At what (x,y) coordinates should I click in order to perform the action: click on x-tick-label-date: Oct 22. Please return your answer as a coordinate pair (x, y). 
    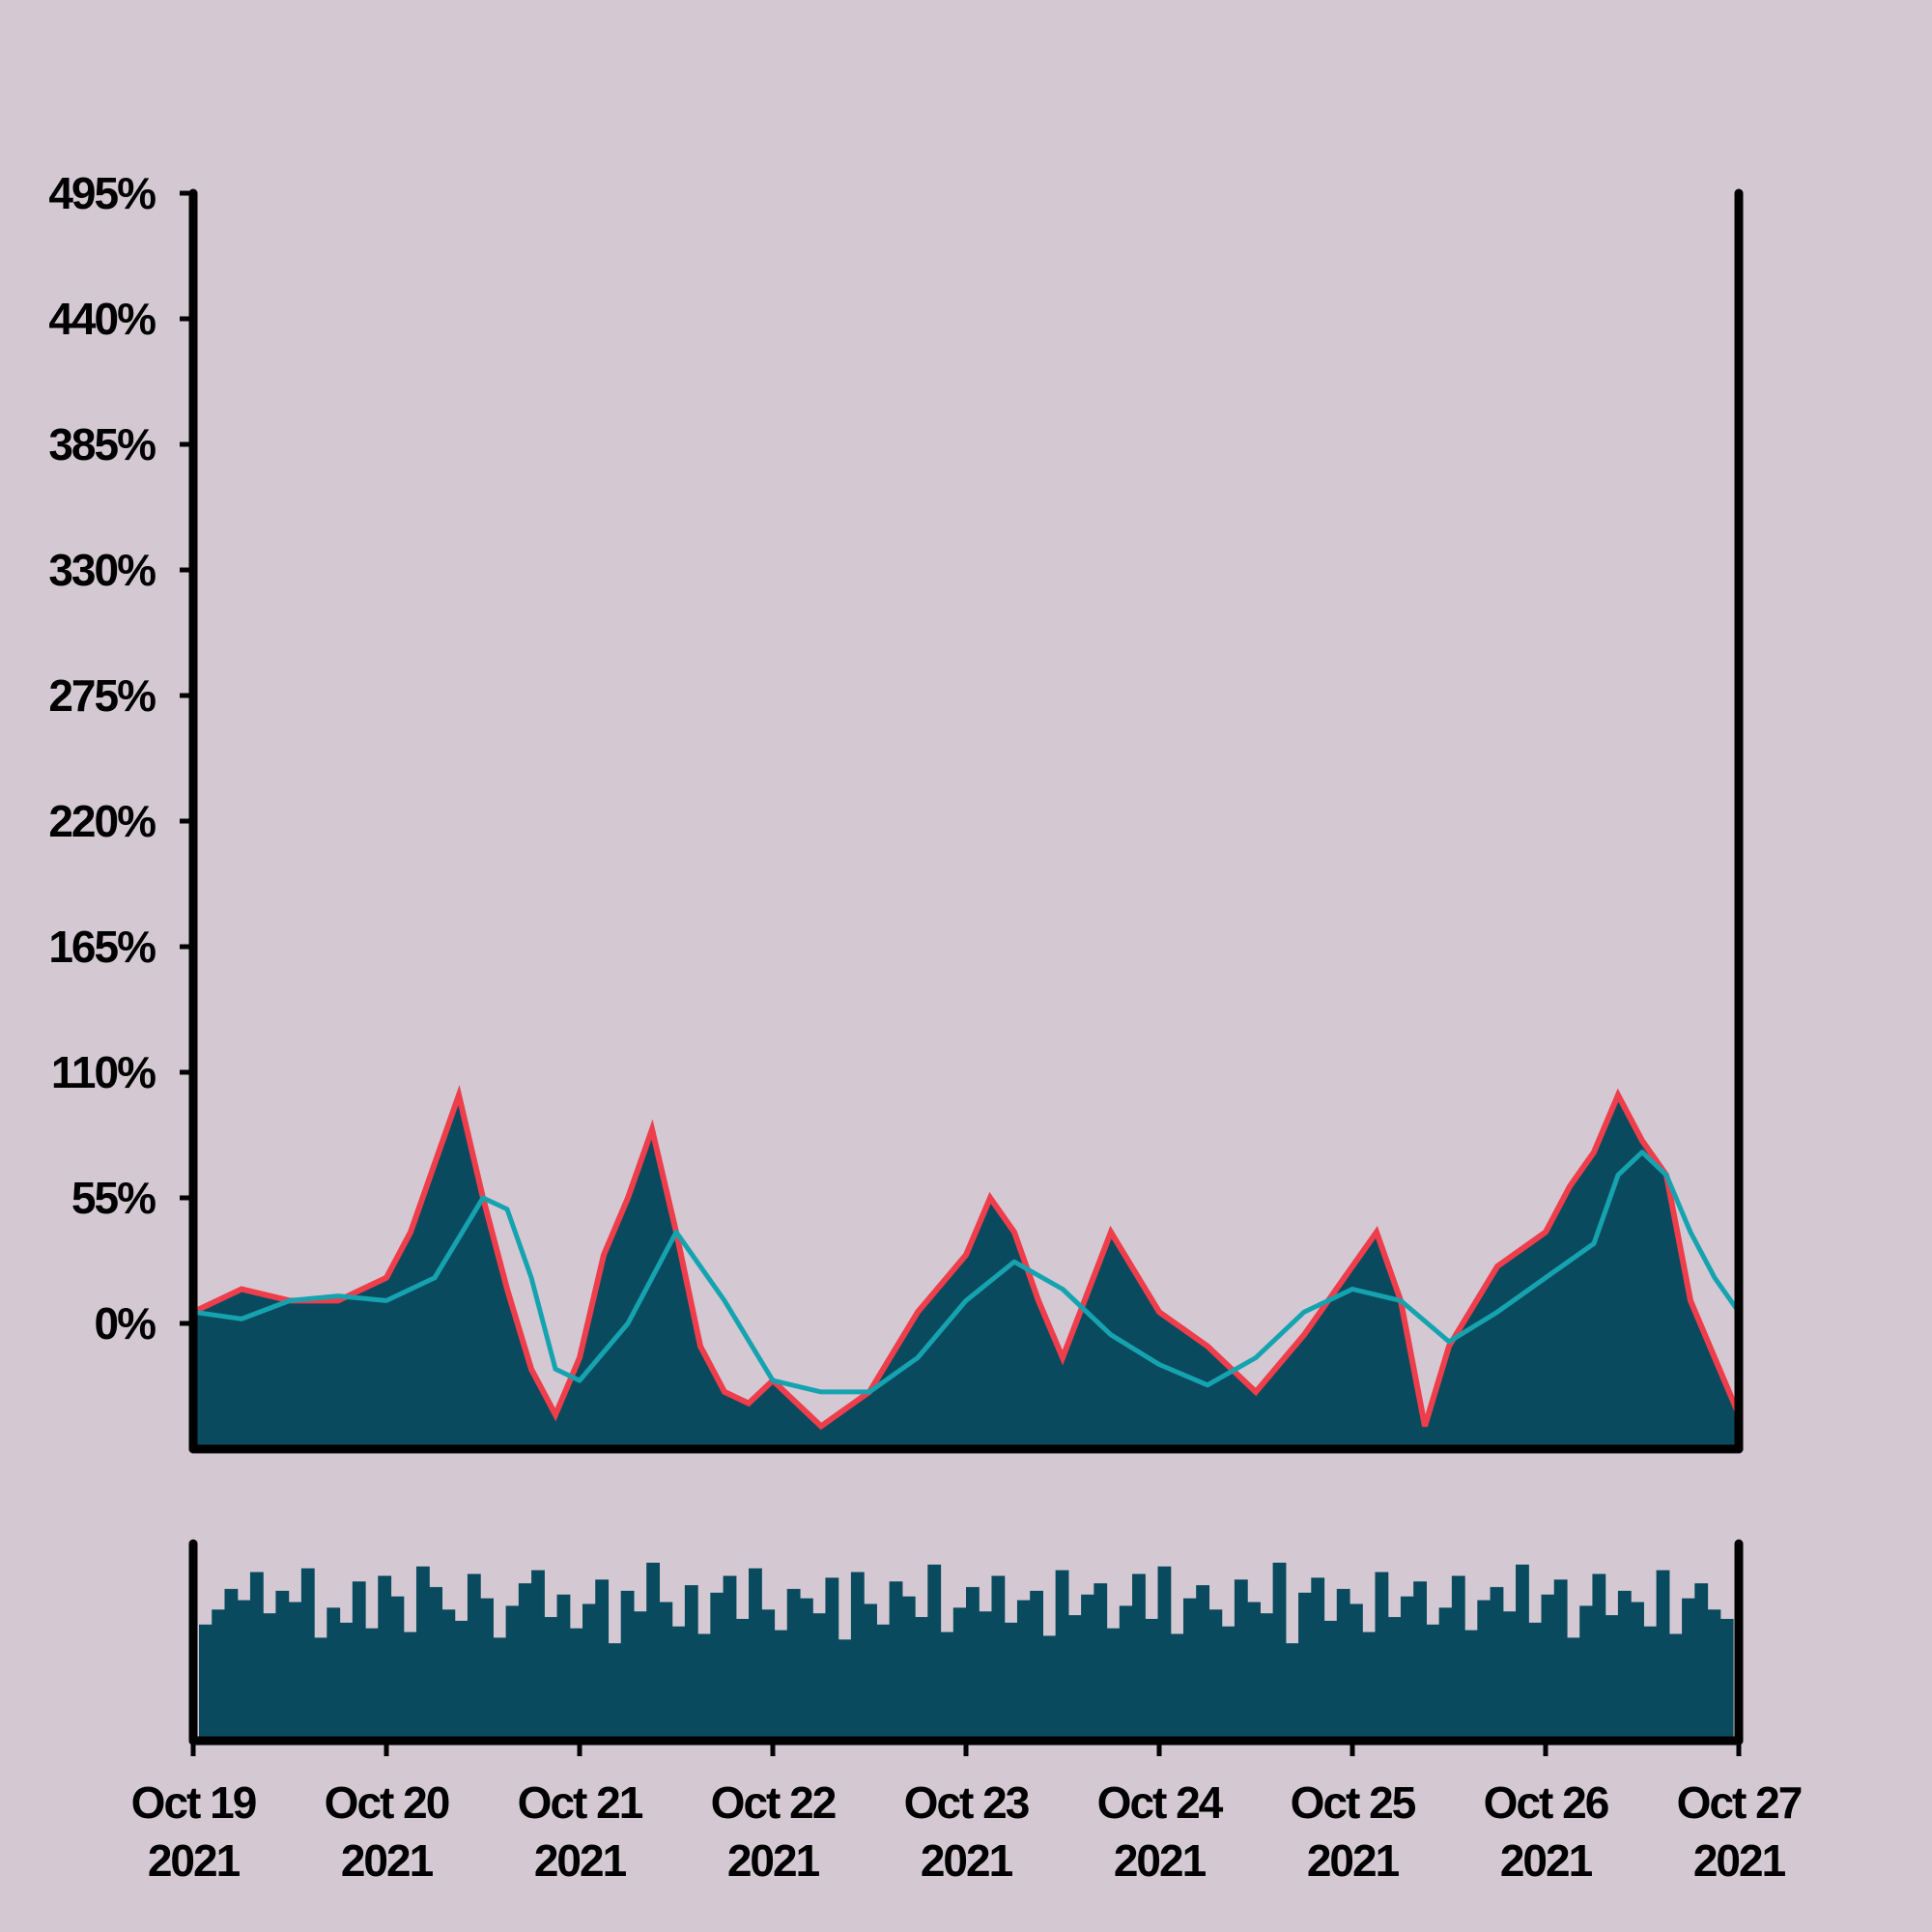
    Looking at the image, I should click on (773, 1802).